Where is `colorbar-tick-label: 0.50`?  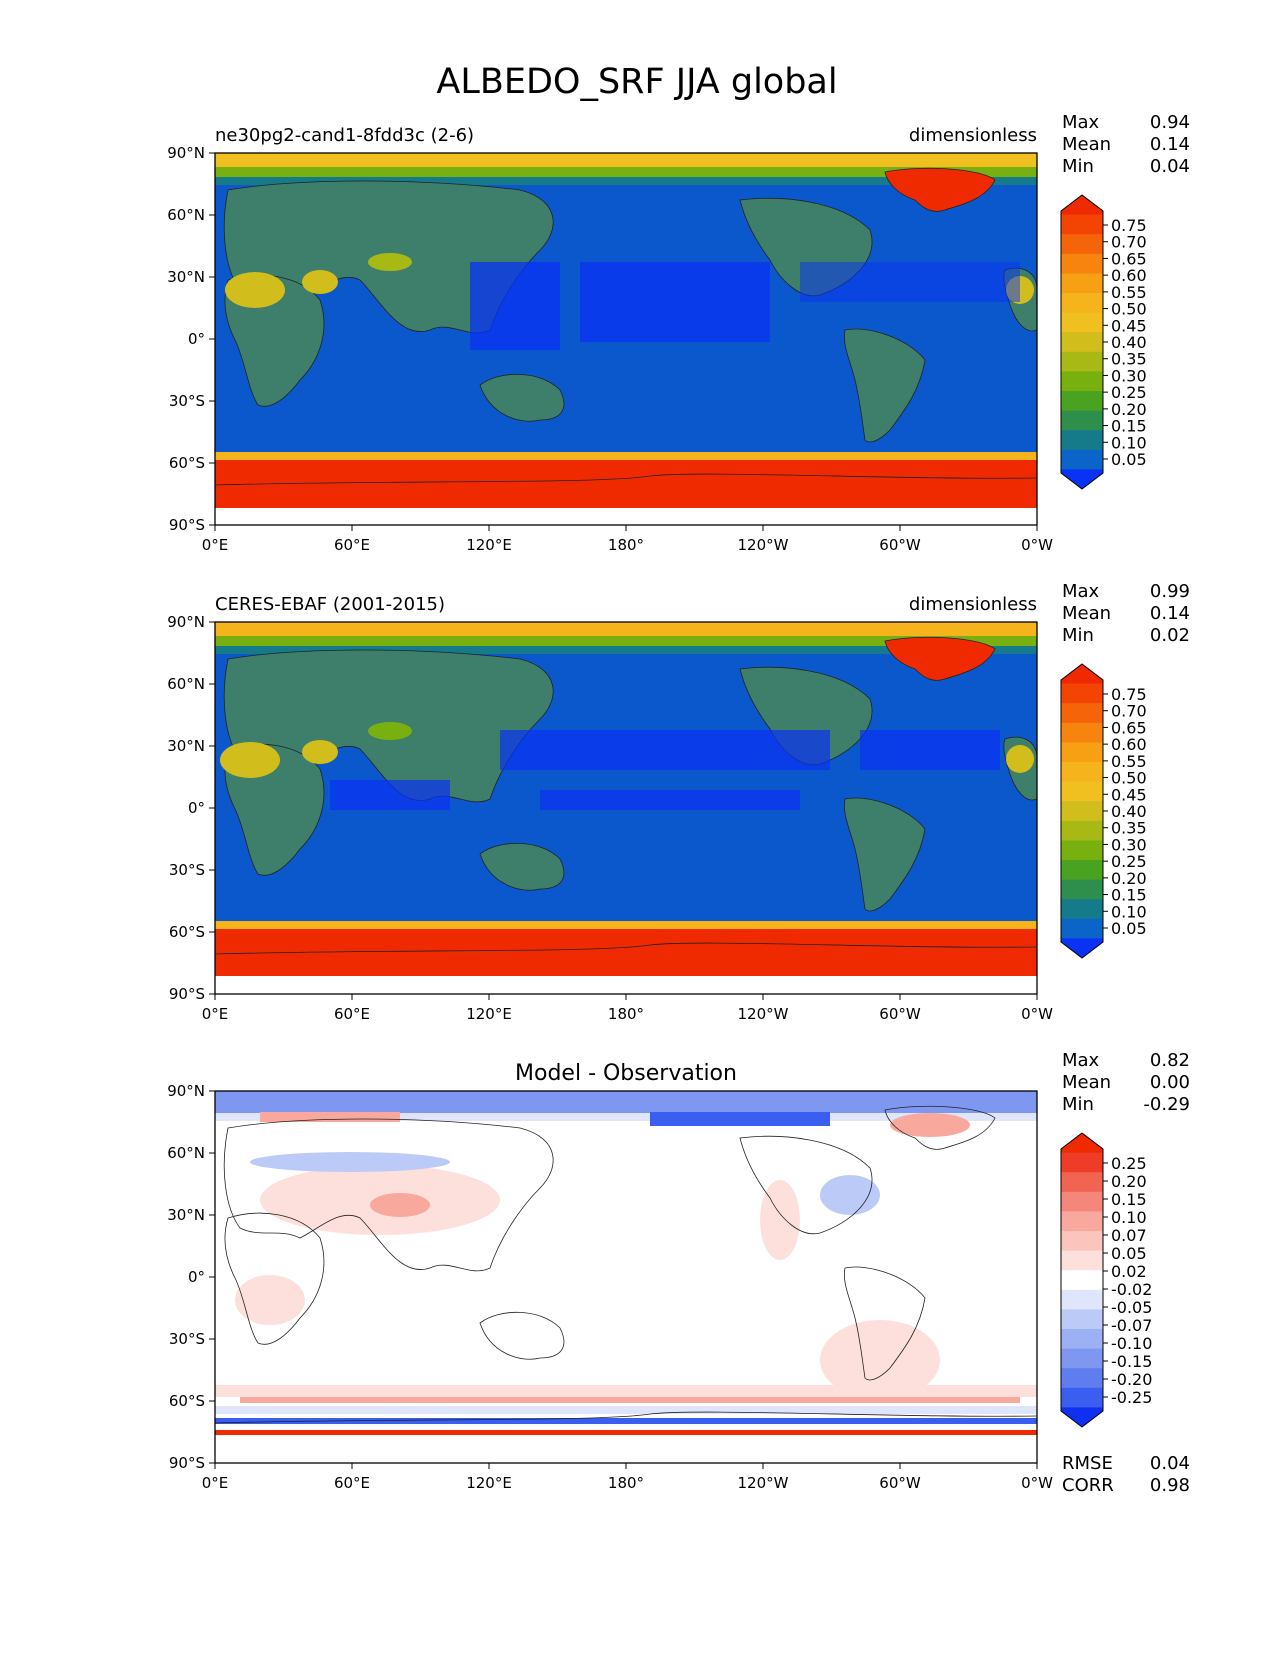
colorbar-tick-label: 0.50 is located at coordinates (1129, 309).